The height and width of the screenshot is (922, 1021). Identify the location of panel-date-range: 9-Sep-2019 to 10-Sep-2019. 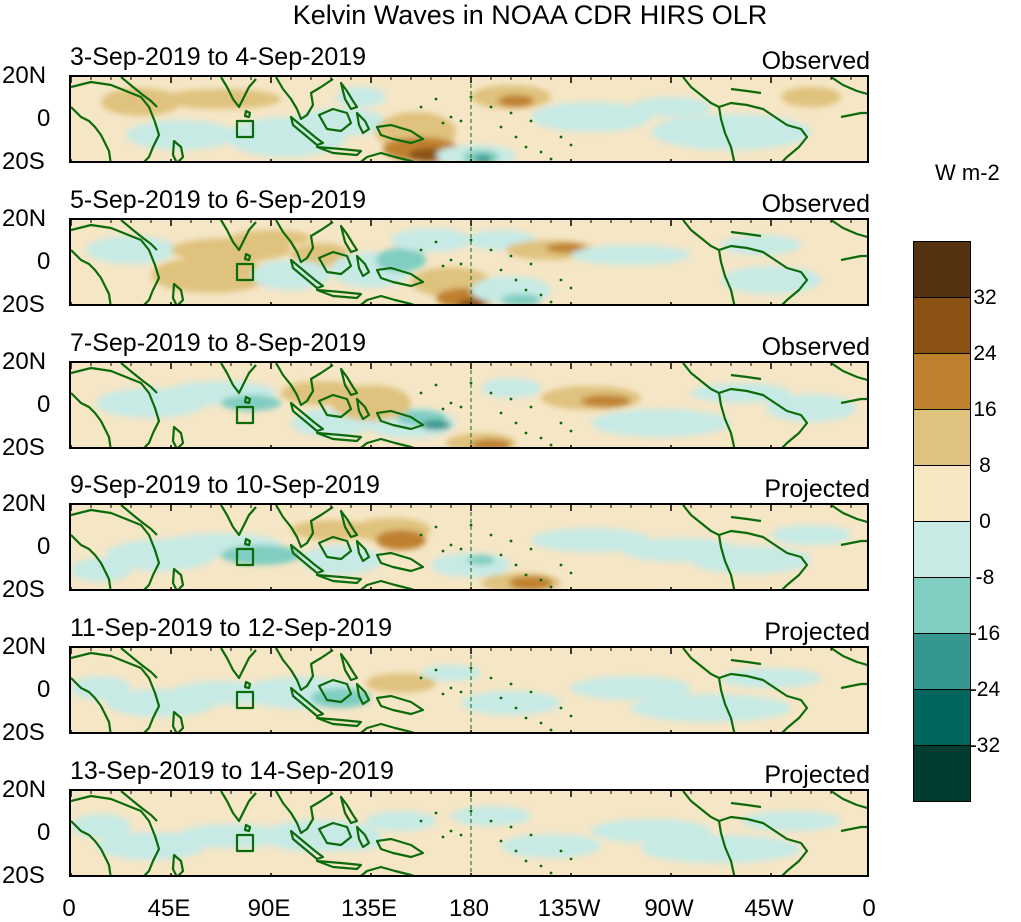
(225, 485).